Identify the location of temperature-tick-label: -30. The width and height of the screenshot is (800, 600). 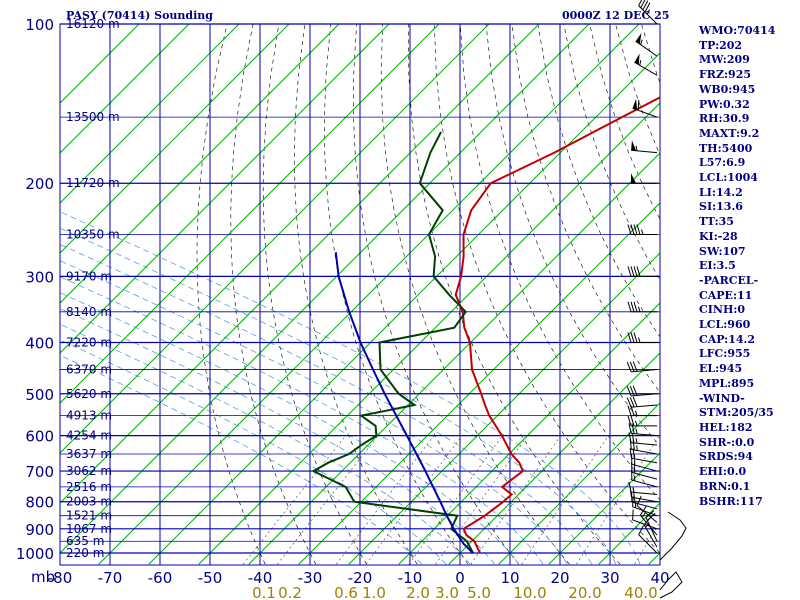
(310, 578).